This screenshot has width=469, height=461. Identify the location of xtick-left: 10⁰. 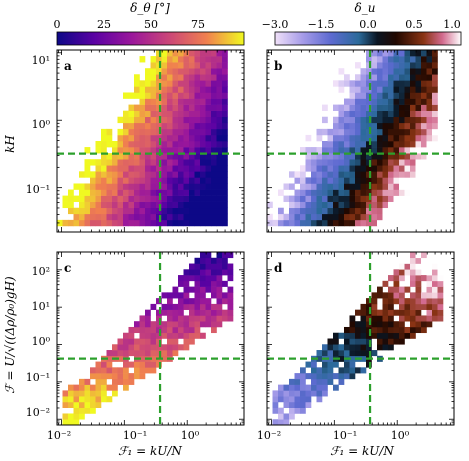
(190, 435).